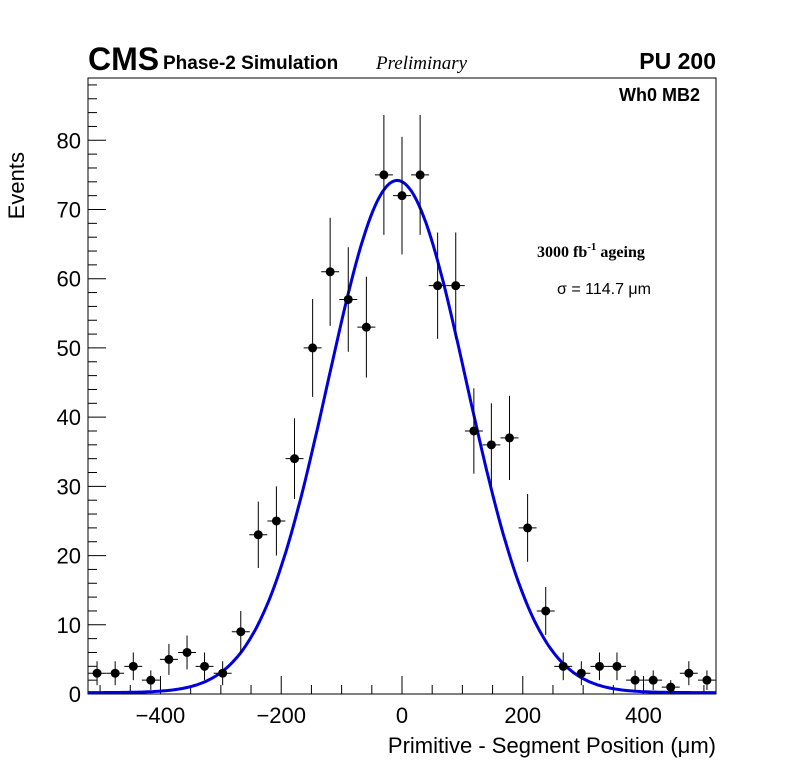 Image resolution: width=796 pixels, height=772 pixels. What do you see at coordinates (69, 348) in the screenshot?
I see `y-tick-label: 50` at bounding box center [69, 348].